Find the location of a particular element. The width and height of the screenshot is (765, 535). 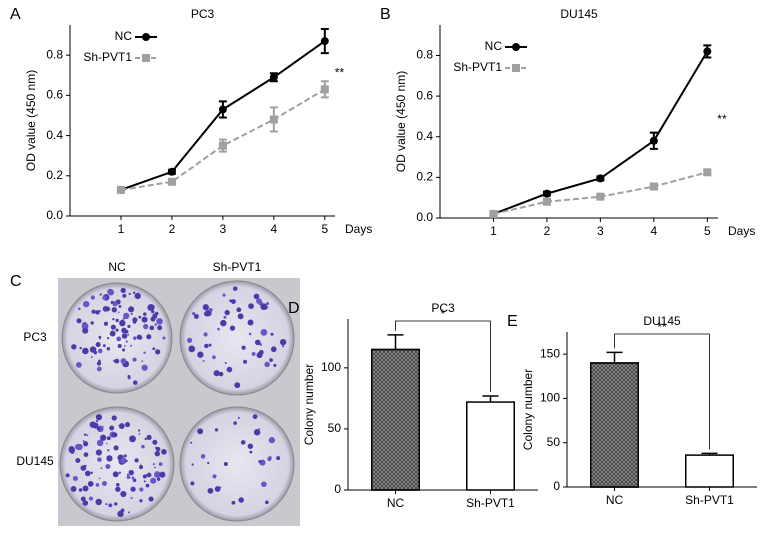

series-line is located at coordinates (223, 139).